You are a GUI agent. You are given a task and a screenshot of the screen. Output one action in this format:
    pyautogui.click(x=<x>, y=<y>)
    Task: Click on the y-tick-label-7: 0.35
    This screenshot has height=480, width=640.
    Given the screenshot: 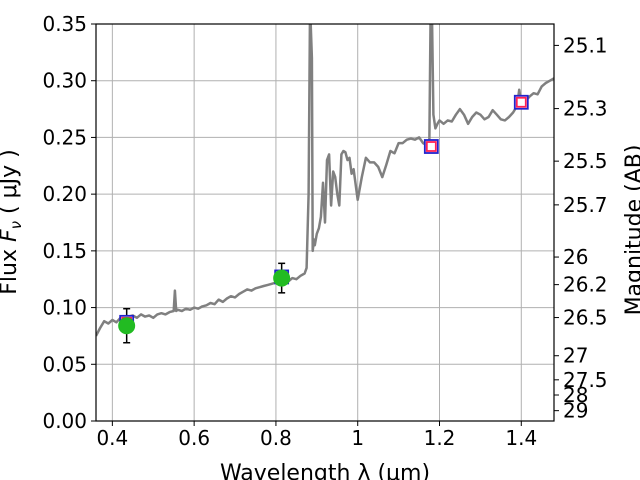 What is the action you would take?
    pyautogui.click(x=64, y=24)
    